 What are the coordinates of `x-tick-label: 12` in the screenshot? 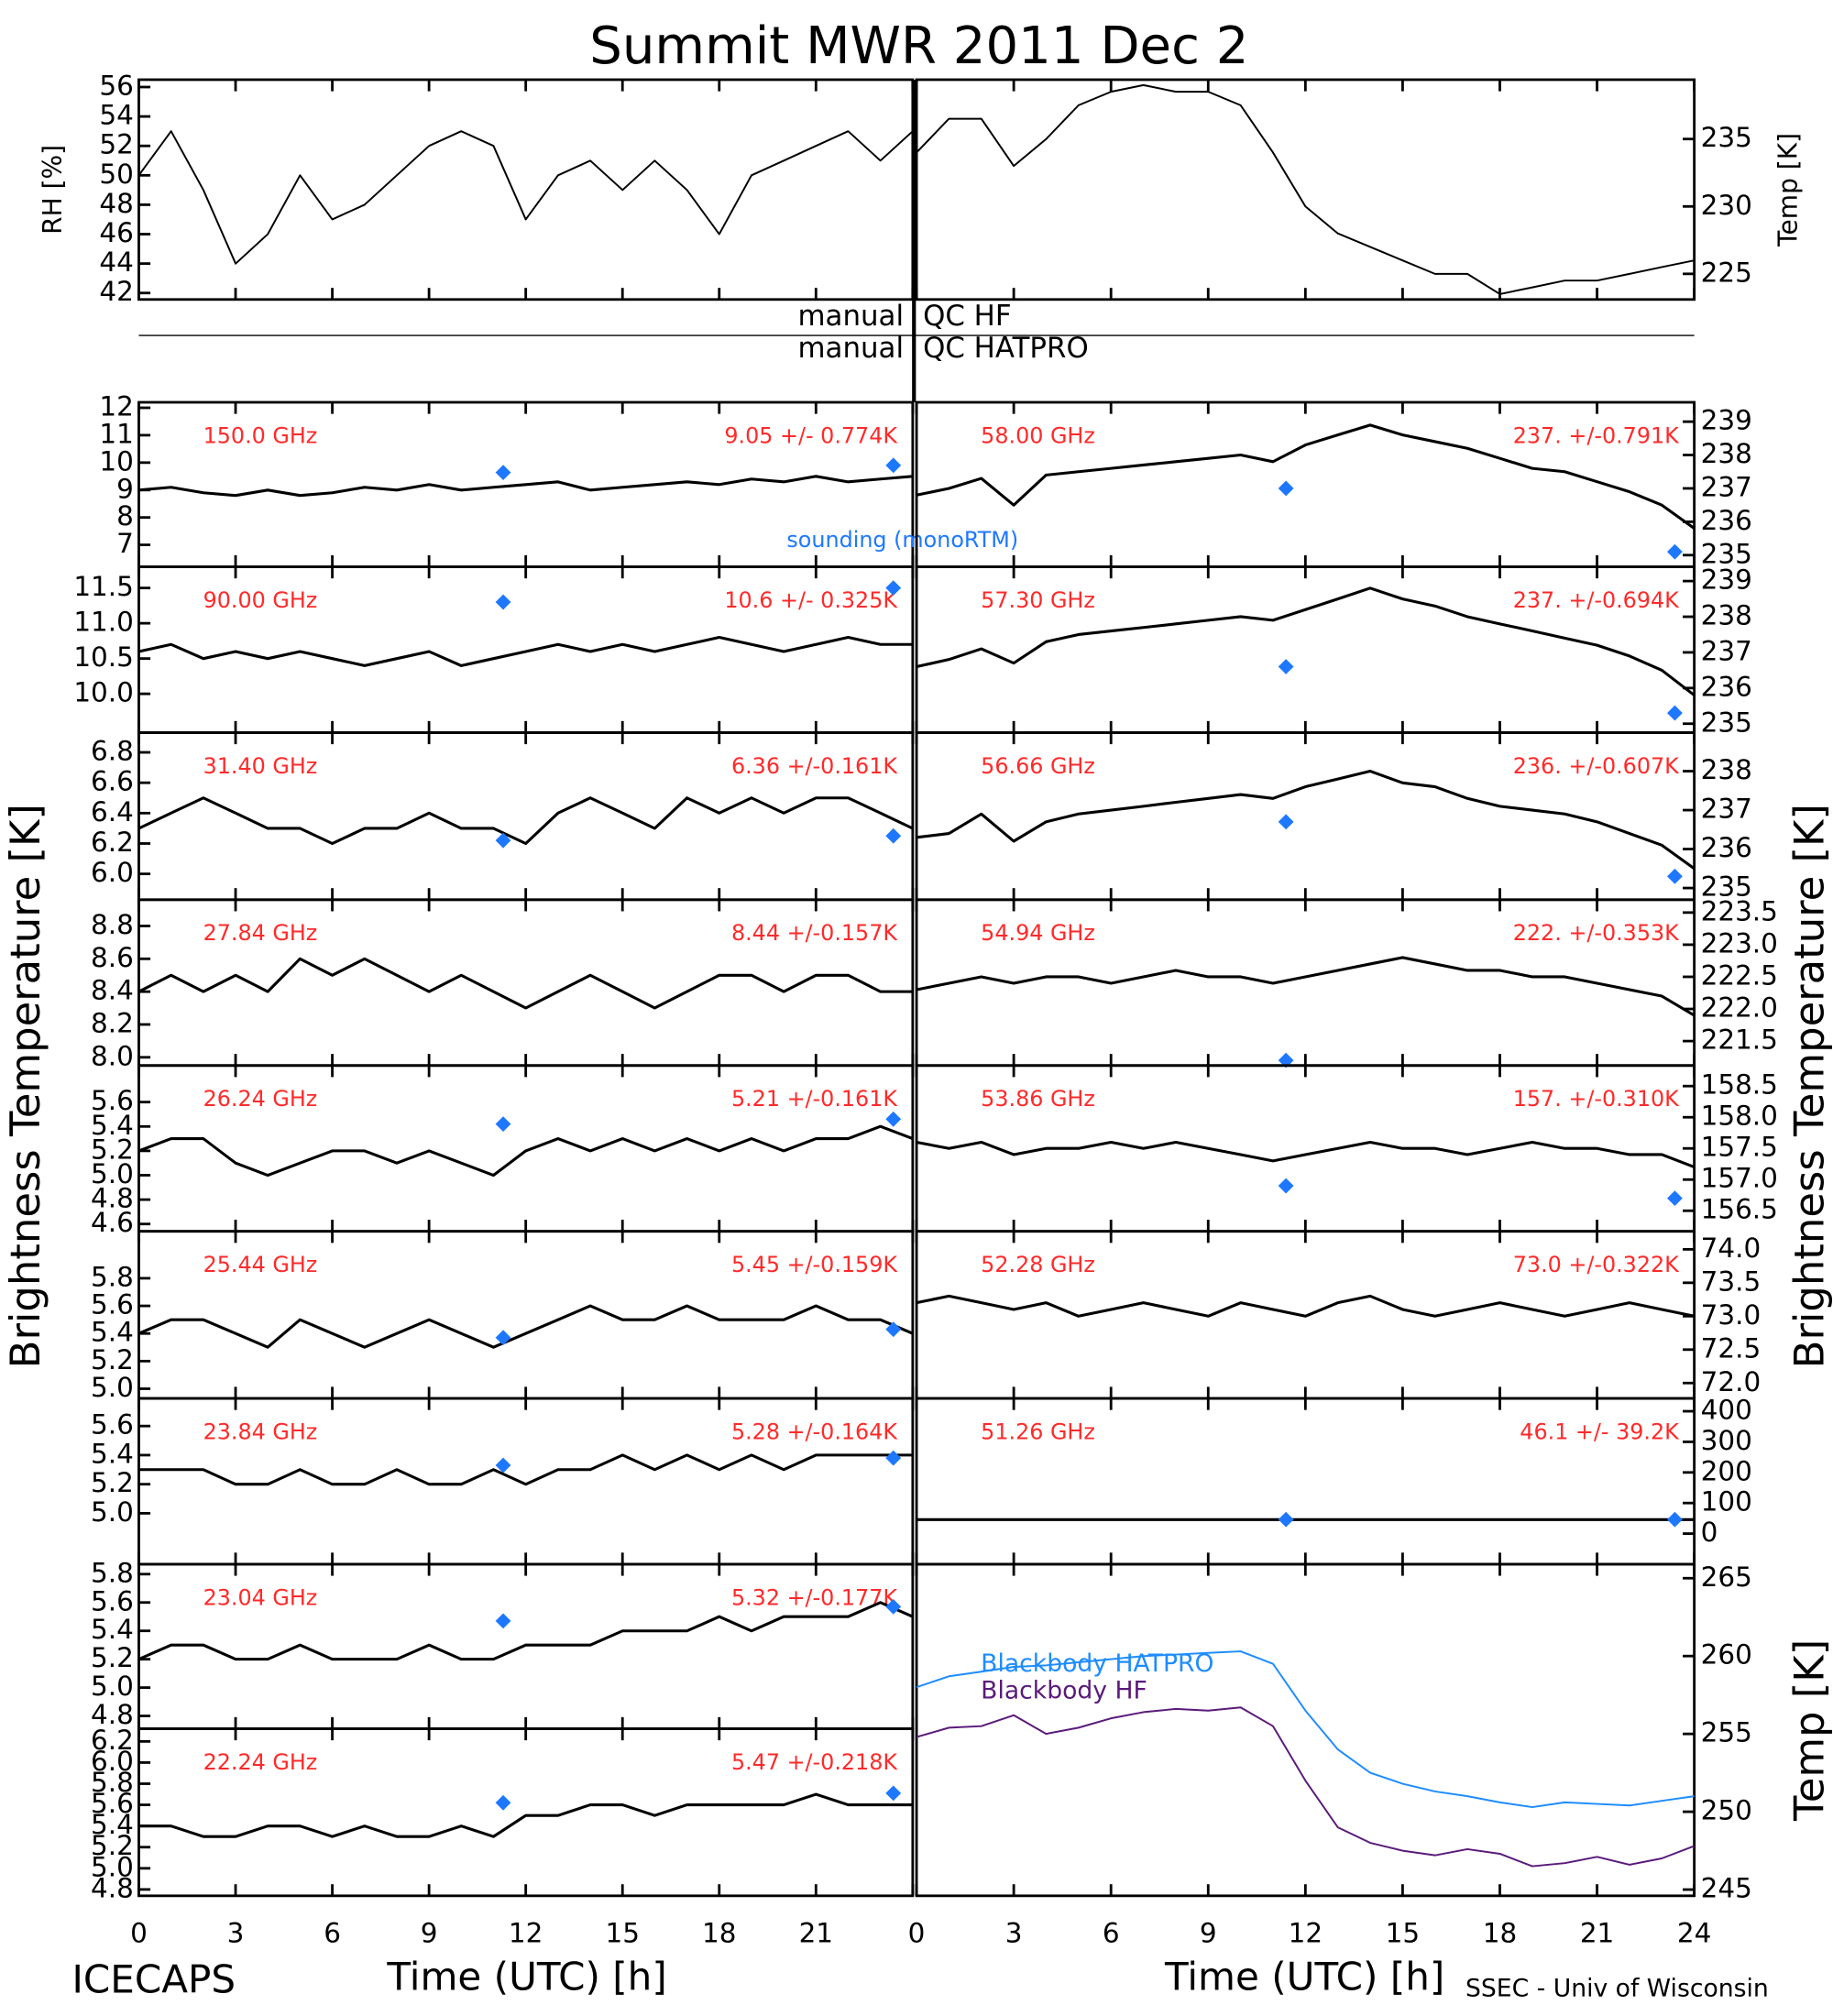 It's located at (1306, 1932).